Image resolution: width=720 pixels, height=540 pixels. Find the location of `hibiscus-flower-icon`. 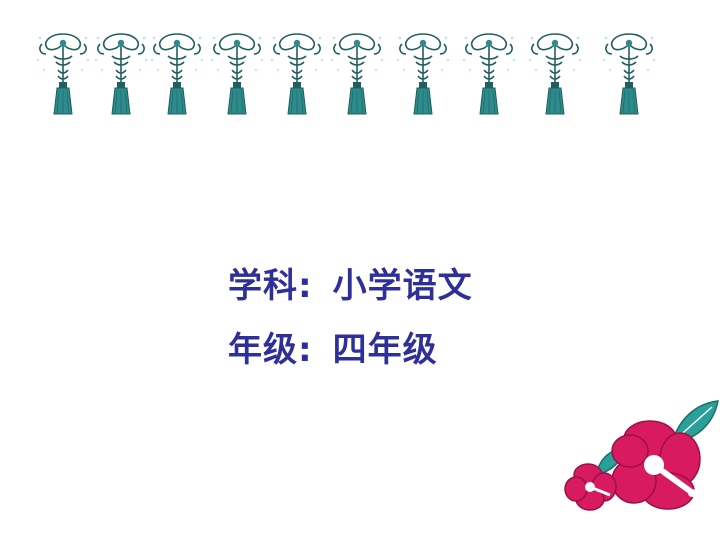

hibiscus-flower-icon is located at coordinates (640, 455).